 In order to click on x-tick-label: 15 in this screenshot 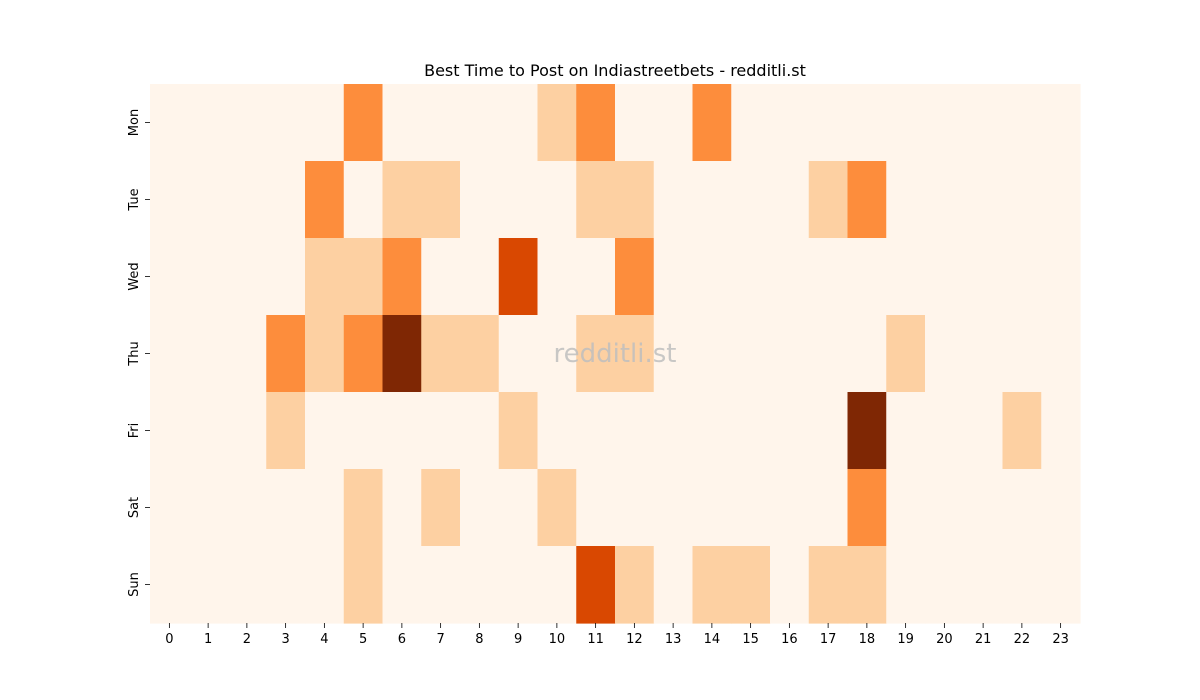, I will do `click(750, 639)`.